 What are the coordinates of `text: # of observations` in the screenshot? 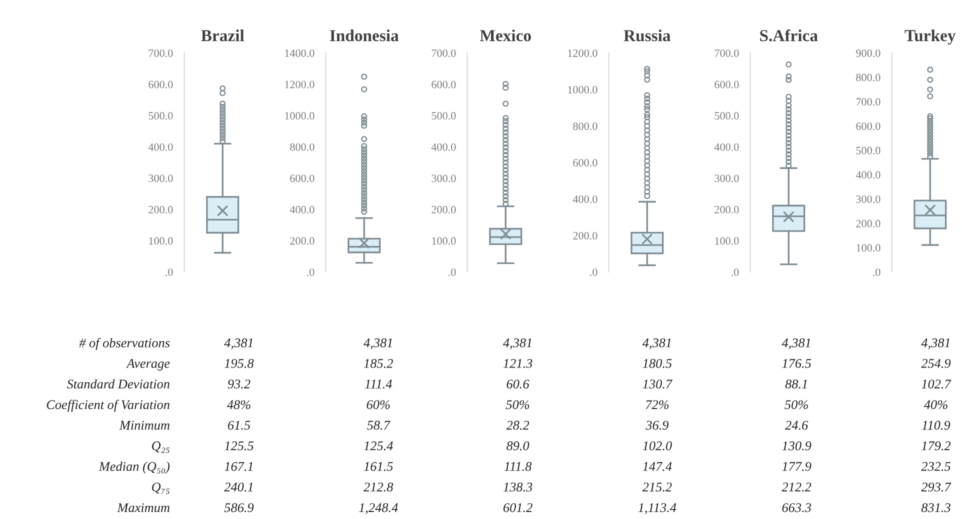 It's located at (124, 344).